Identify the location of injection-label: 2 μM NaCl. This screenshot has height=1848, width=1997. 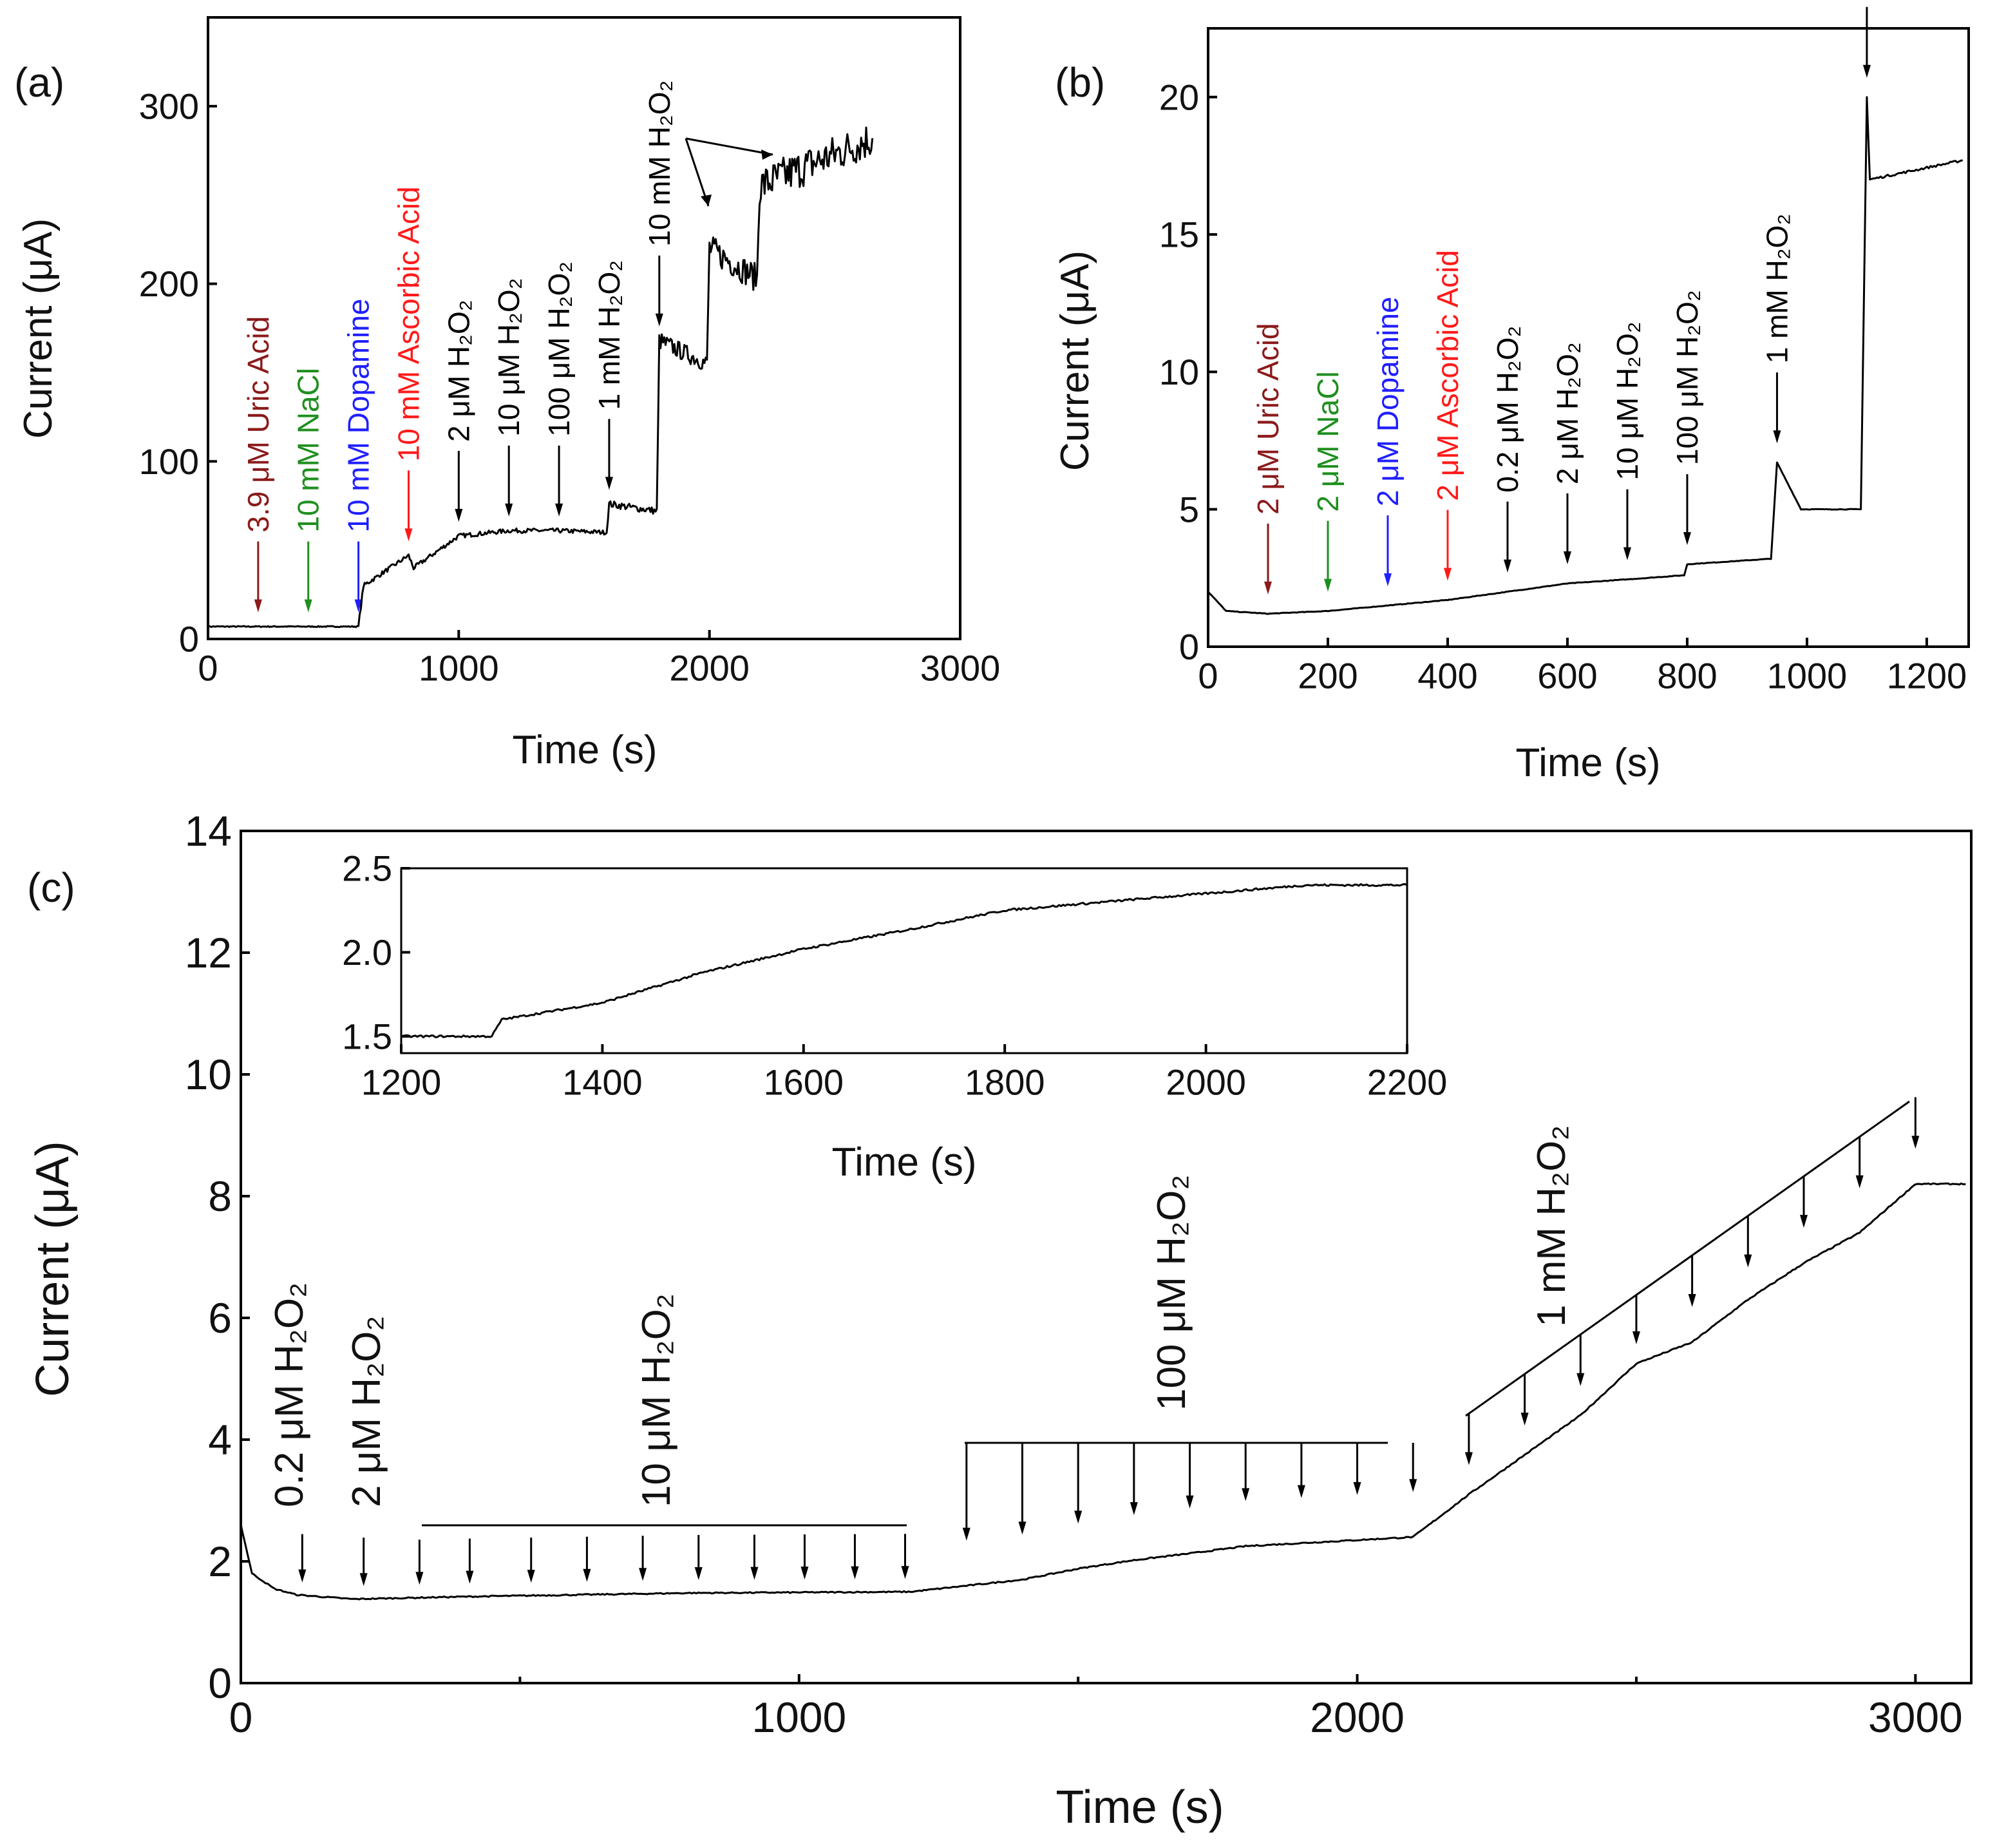
(1328, 441).